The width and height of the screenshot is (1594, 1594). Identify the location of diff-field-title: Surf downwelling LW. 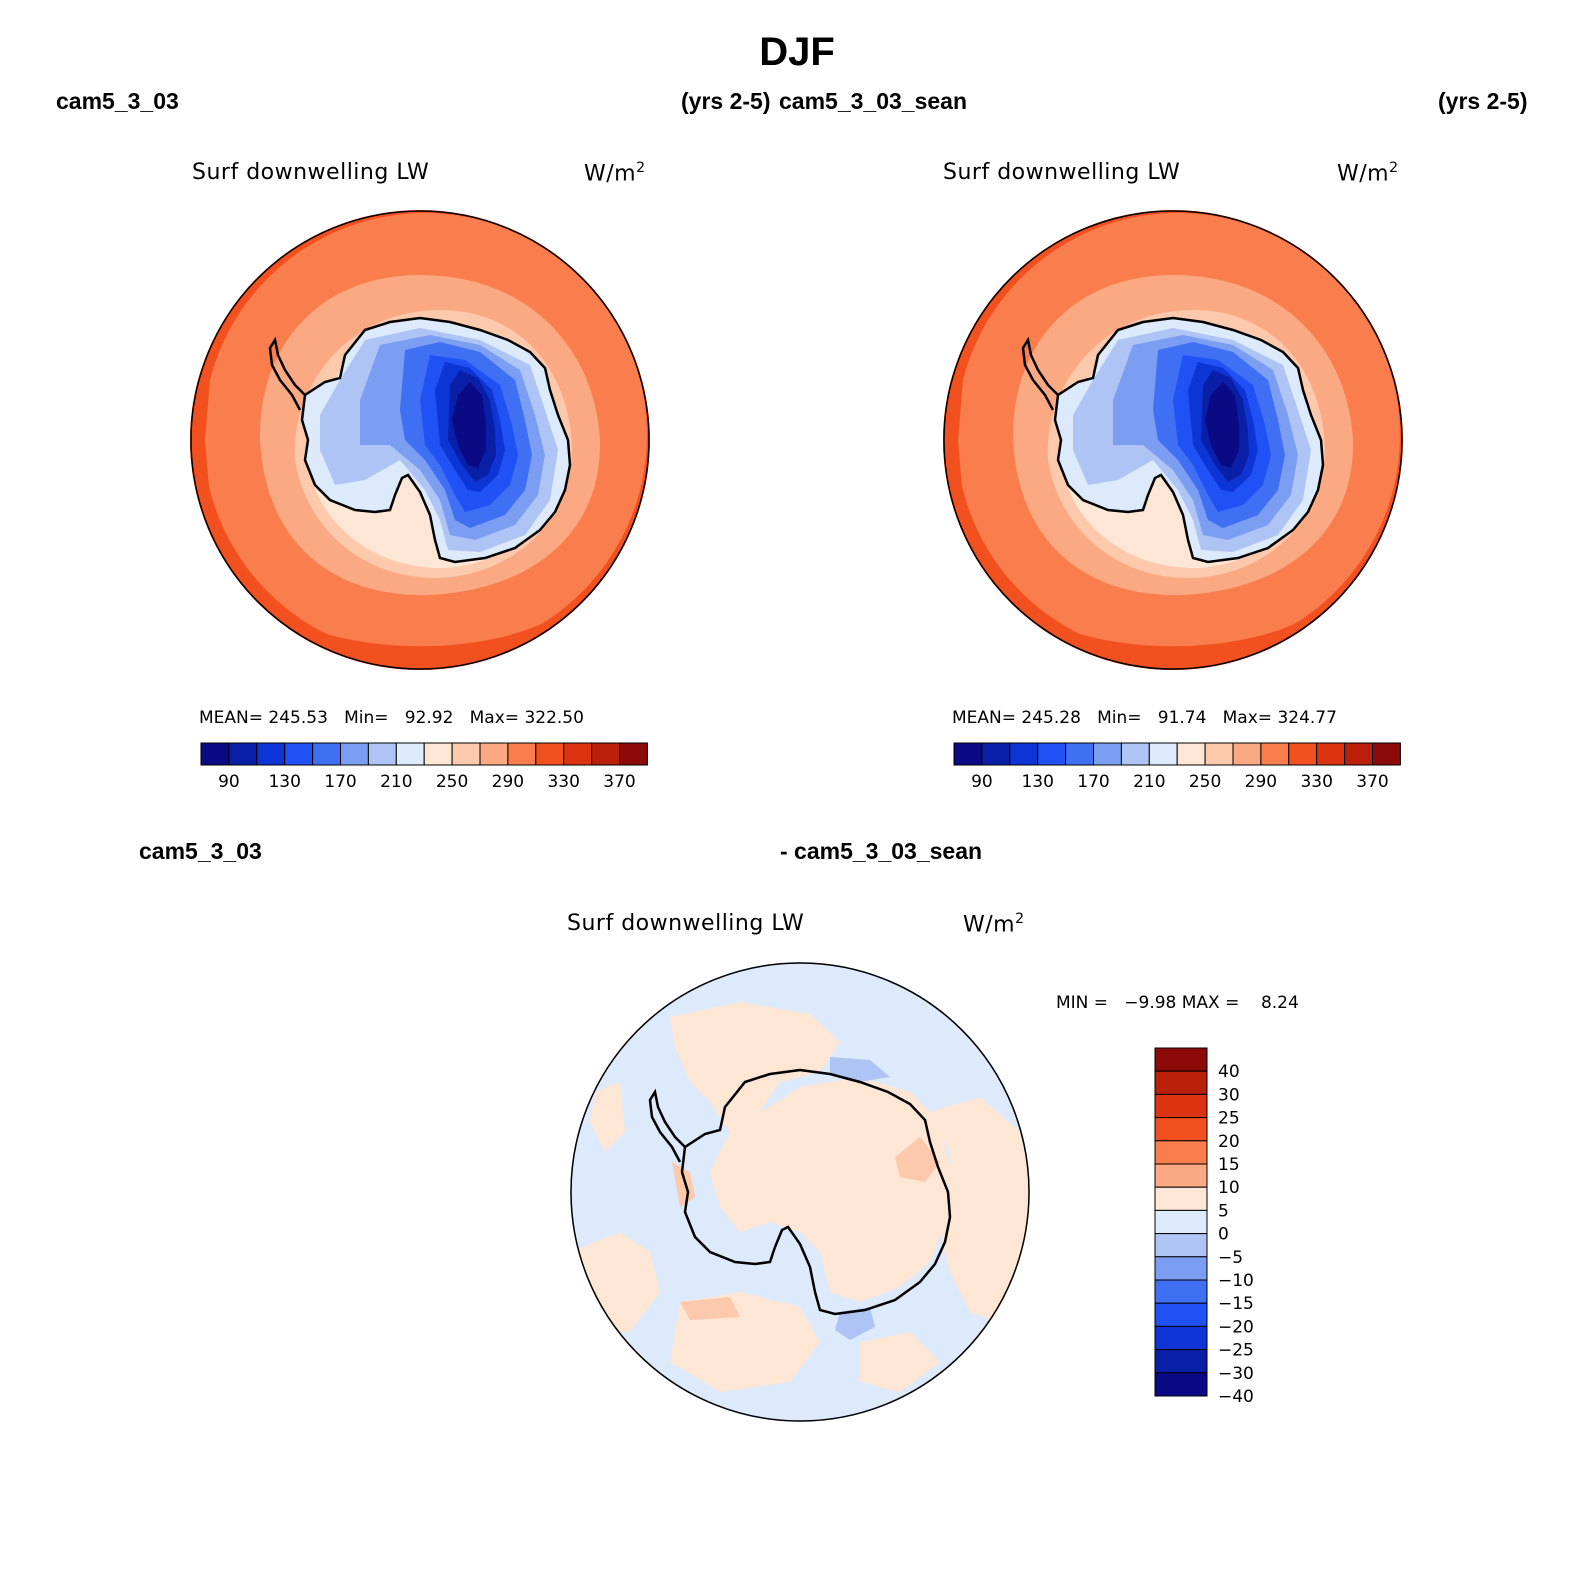
(686, 923).